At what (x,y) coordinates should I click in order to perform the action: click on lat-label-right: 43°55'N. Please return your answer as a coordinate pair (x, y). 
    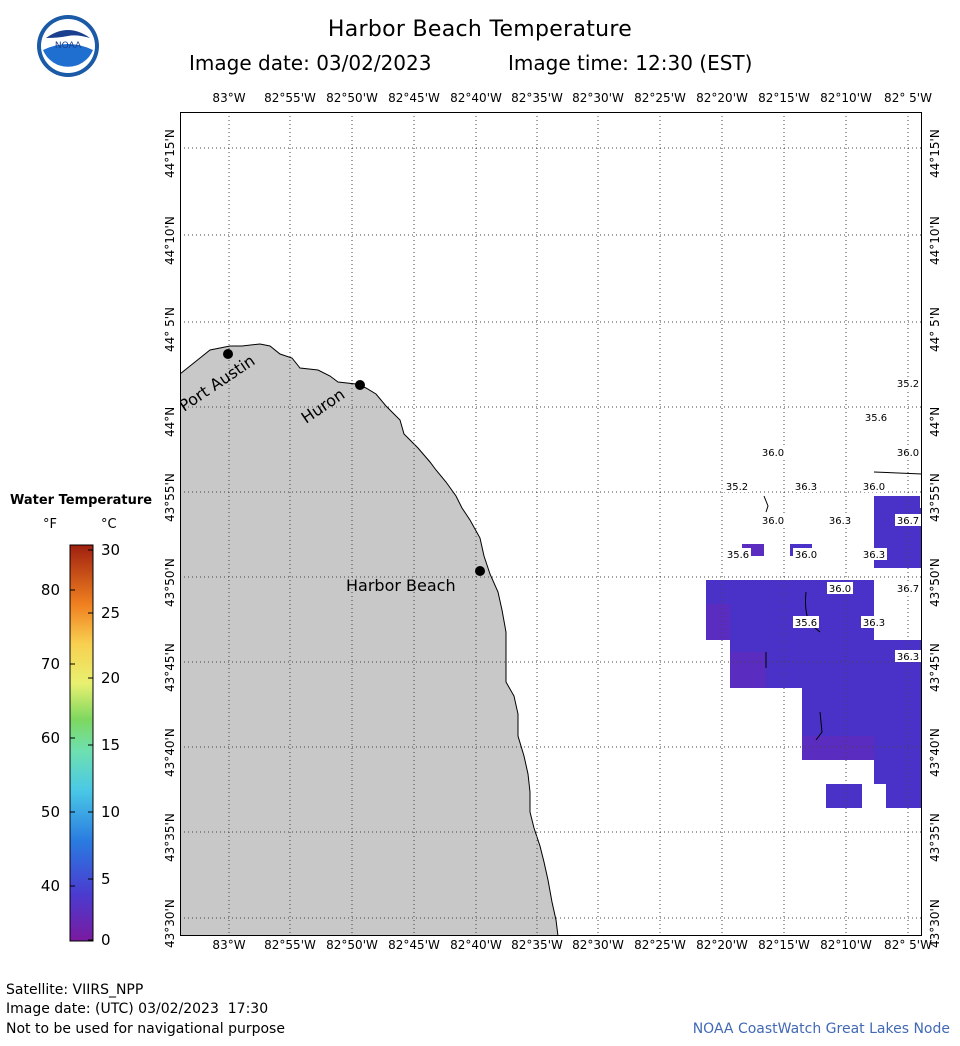
    Looking at the image, I should click on (935, 497).